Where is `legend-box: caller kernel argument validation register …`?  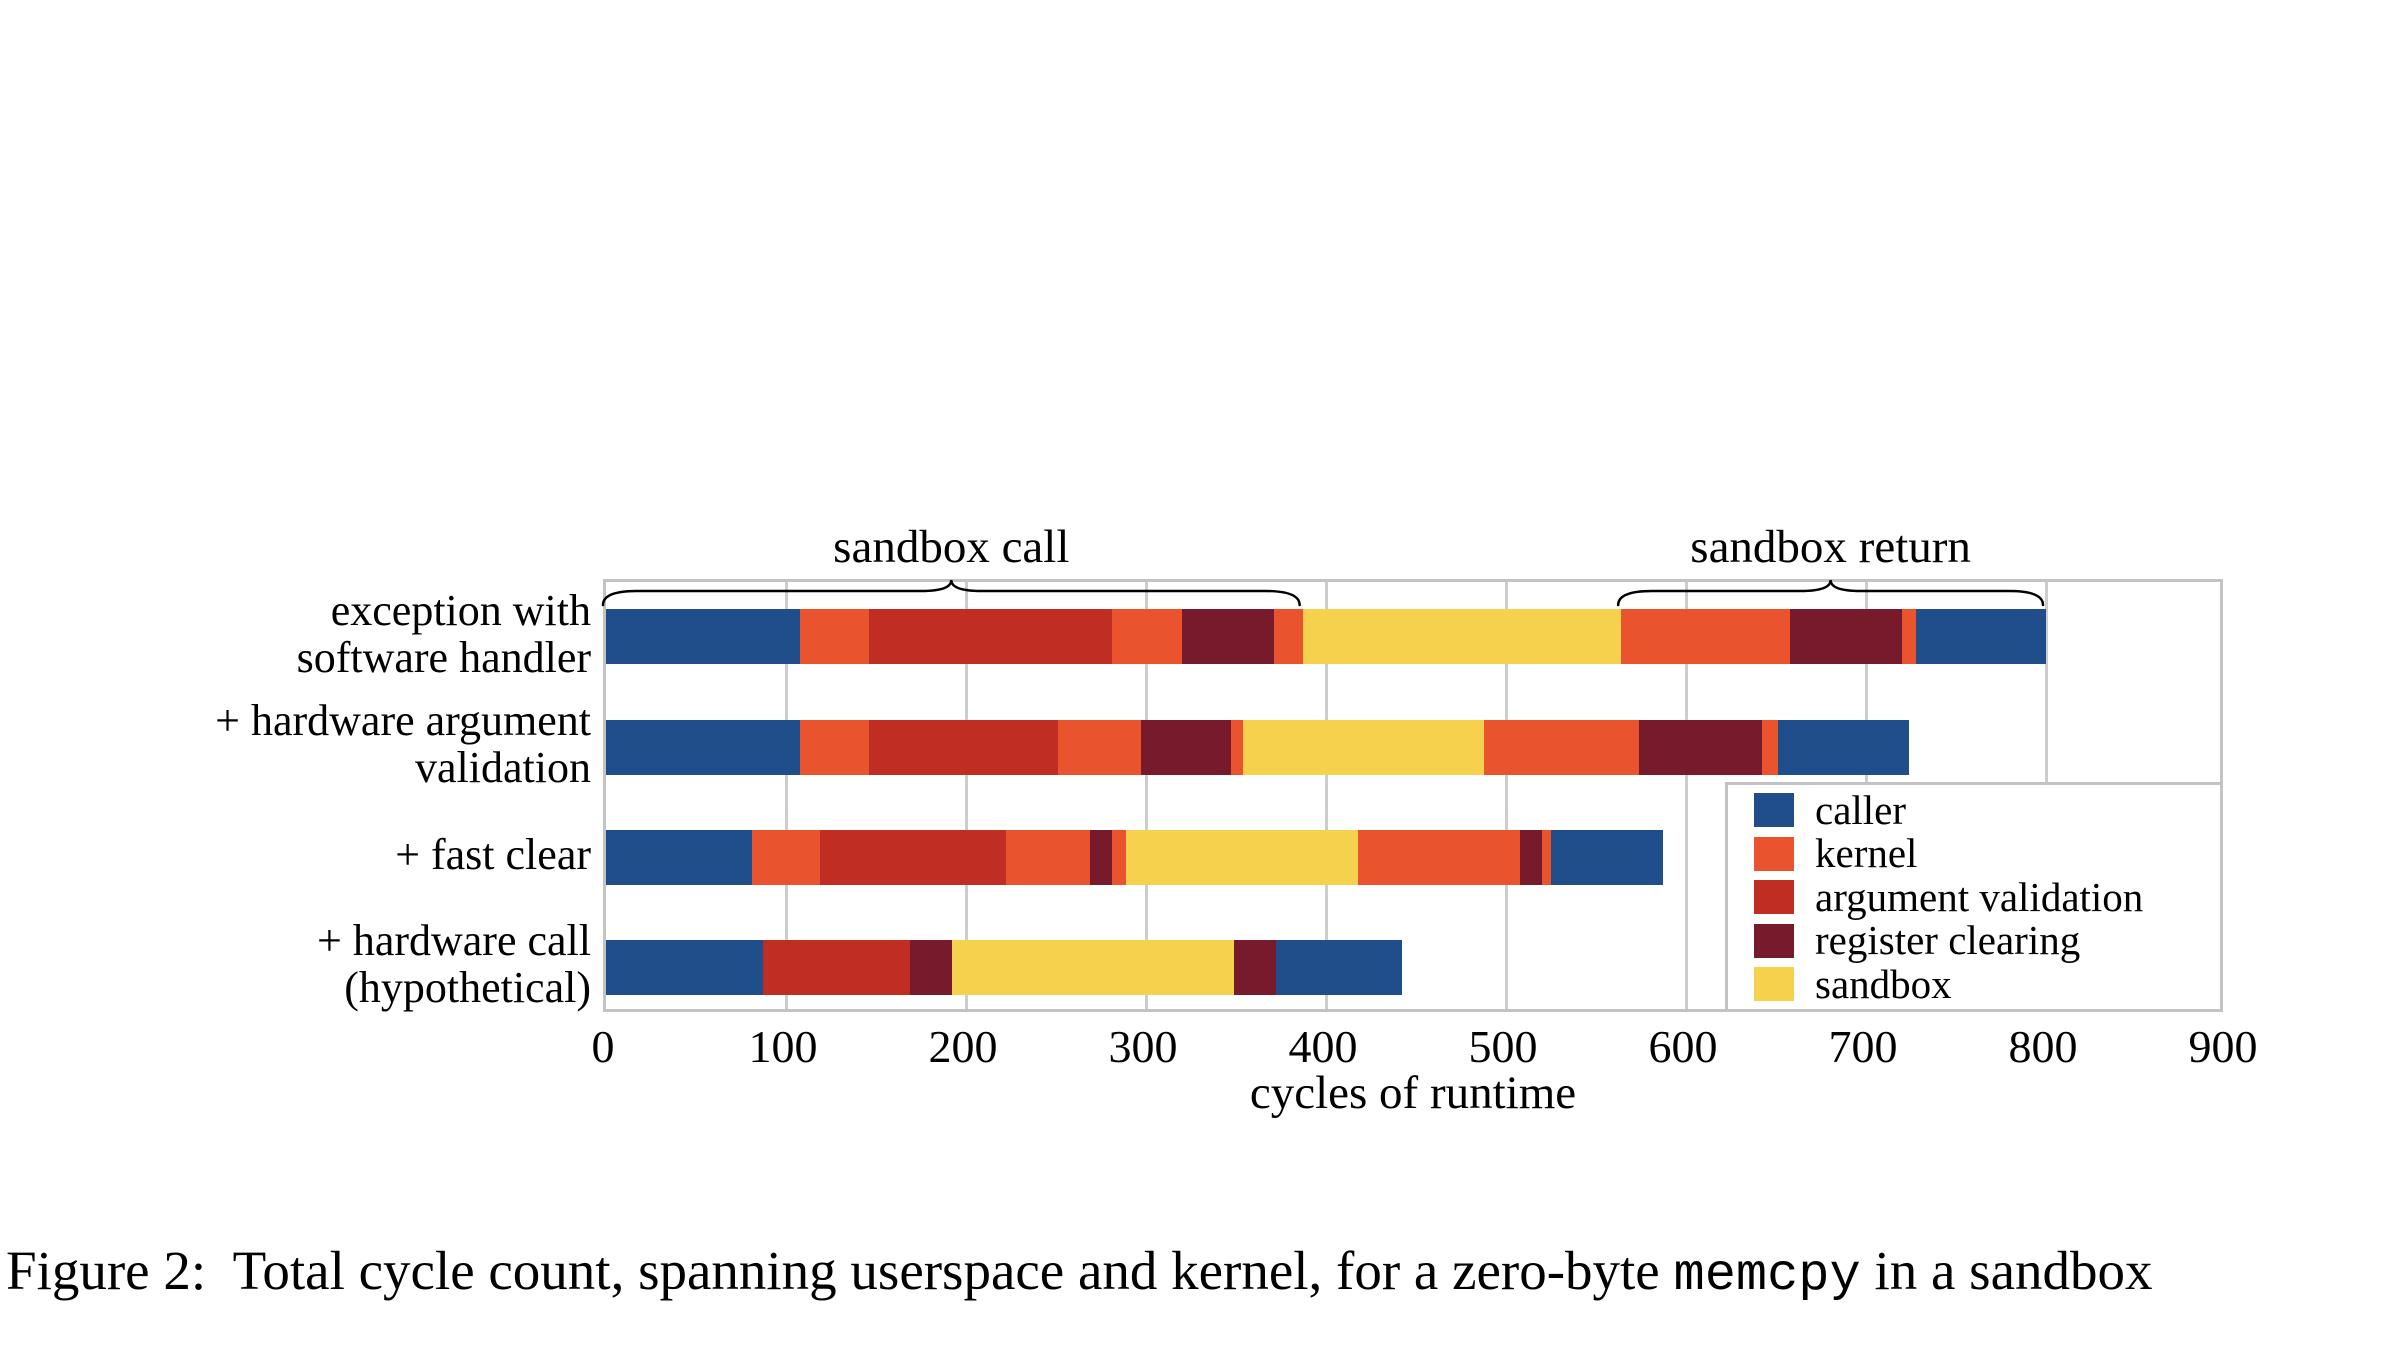 legend-box: caller kernel argument validation register … is located at coordinates (1974, 897).